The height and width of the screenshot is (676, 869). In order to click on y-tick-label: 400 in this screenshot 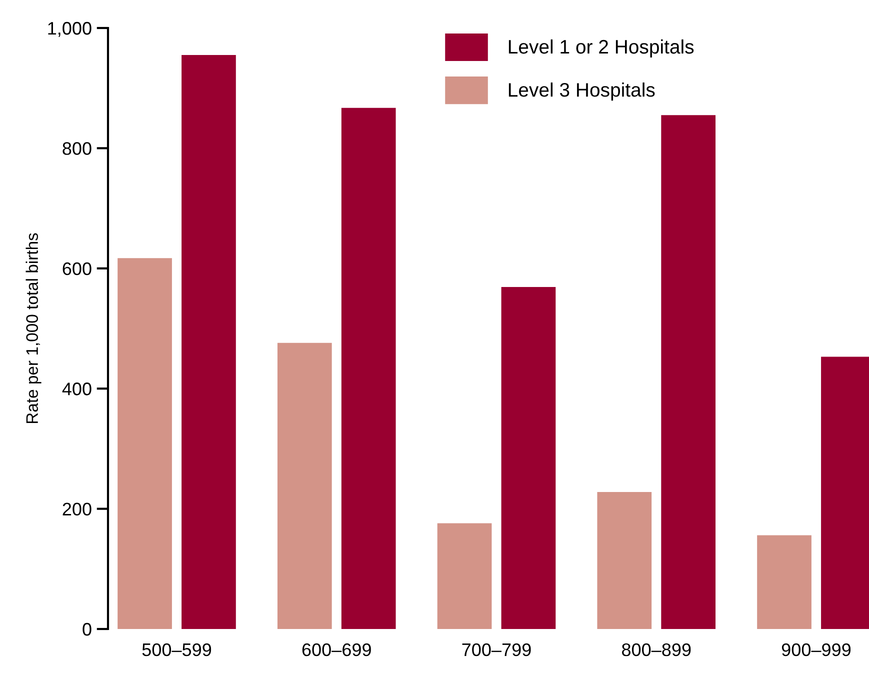, I will do `click(77, 389)`.